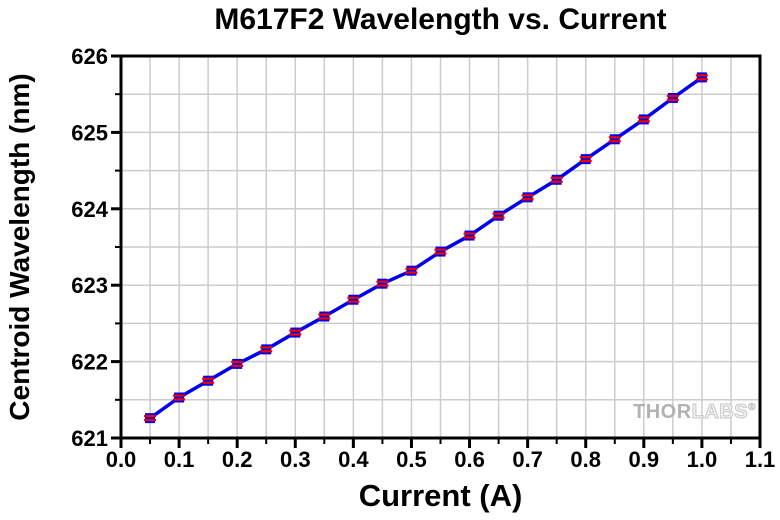 This screenshot has width=780, height=520. I want to click on thorlabs-watermark: THORLABS®, so click(694, 412).